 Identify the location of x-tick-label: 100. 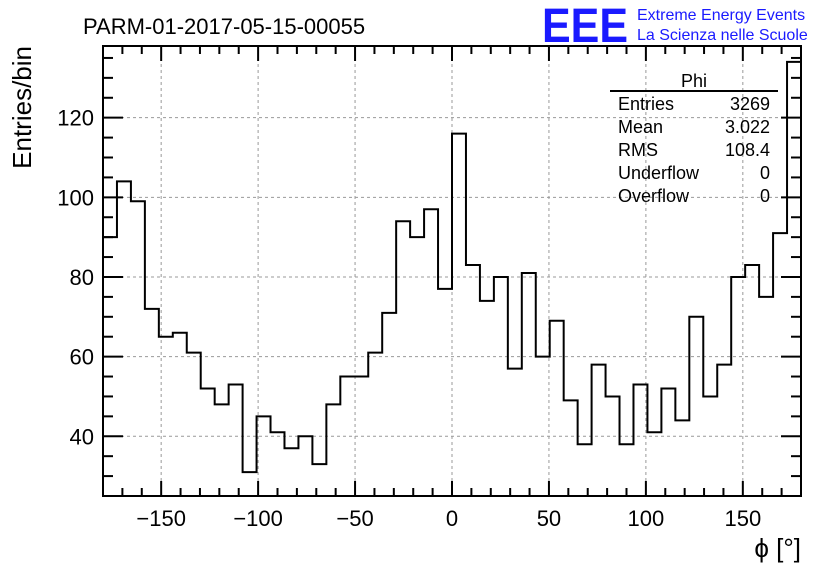
(646, 518).